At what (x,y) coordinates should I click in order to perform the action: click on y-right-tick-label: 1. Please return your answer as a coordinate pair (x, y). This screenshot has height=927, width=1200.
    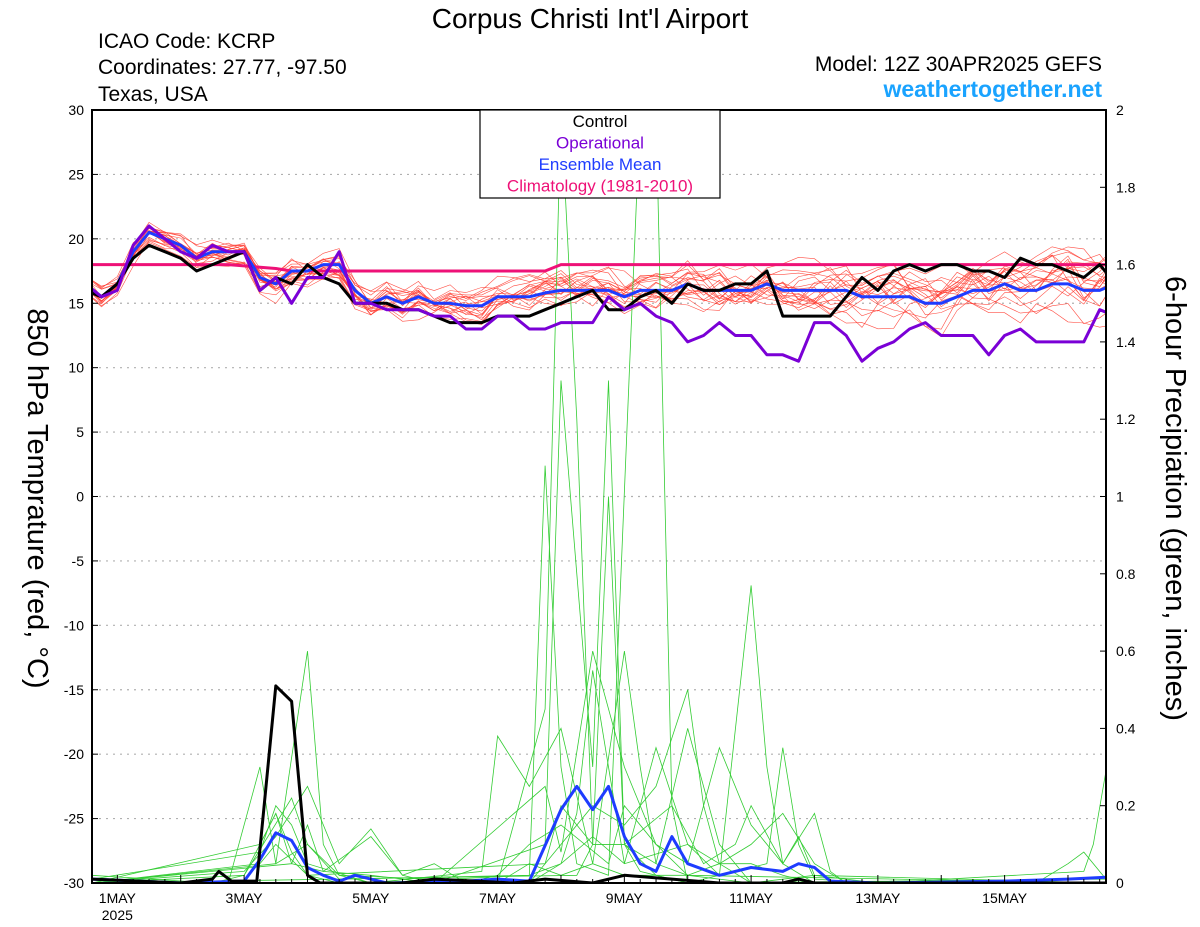
    Looking at the image, I should click on (1120, 497).